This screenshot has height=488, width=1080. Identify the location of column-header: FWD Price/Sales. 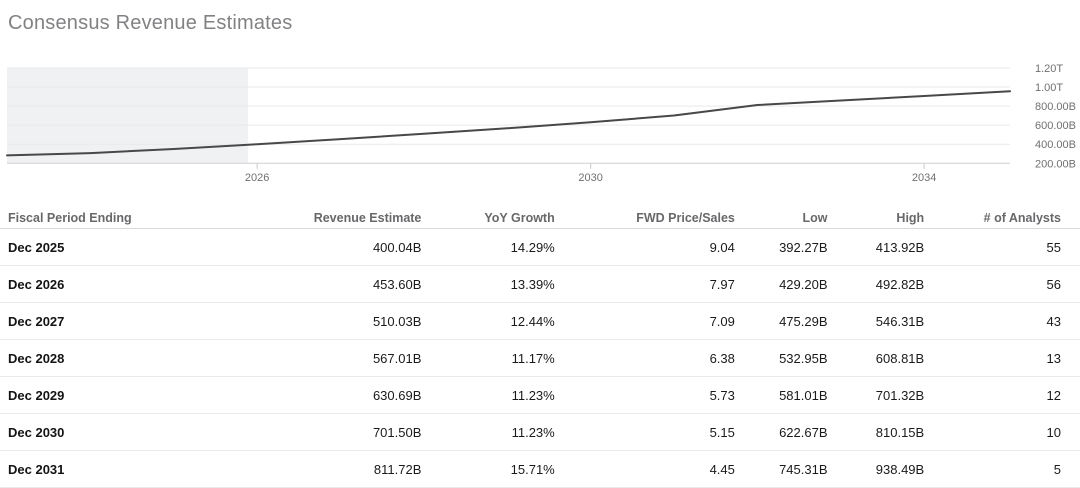
(644, 216).